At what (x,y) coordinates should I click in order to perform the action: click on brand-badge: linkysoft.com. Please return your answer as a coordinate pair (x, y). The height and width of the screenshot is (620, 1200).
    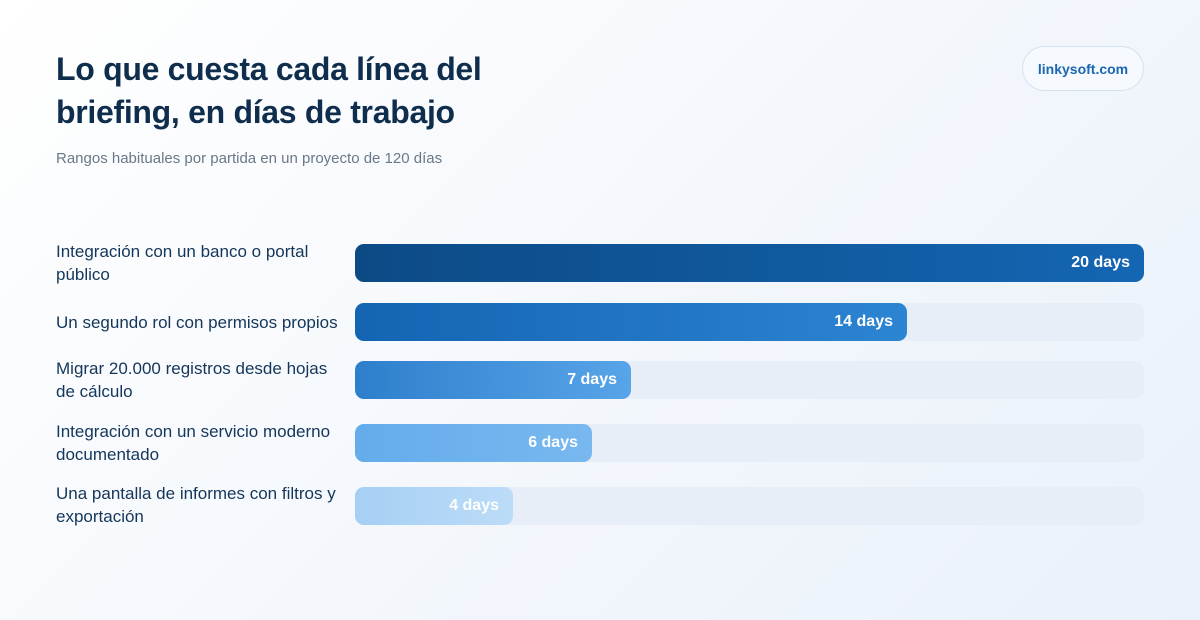
    Looking at the image, I should click on (1083, 68).